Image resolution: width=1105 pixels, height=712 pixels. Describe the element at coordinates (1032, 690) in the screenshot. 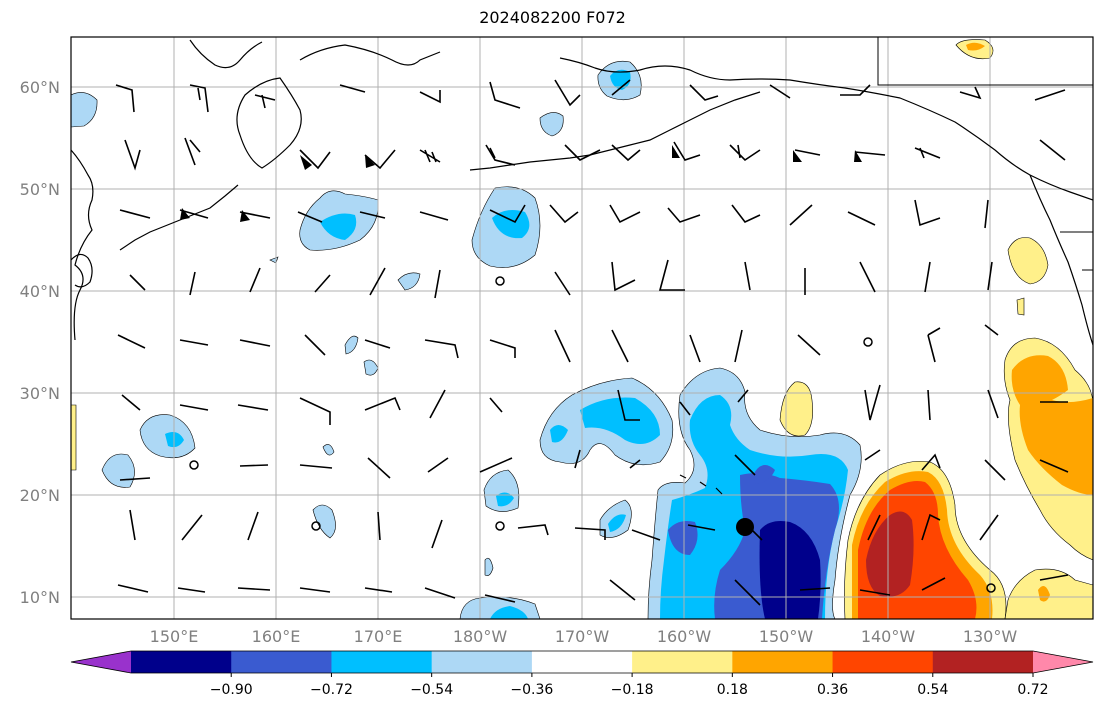

I see `colorbar-tick-label: 0.72` at that location.